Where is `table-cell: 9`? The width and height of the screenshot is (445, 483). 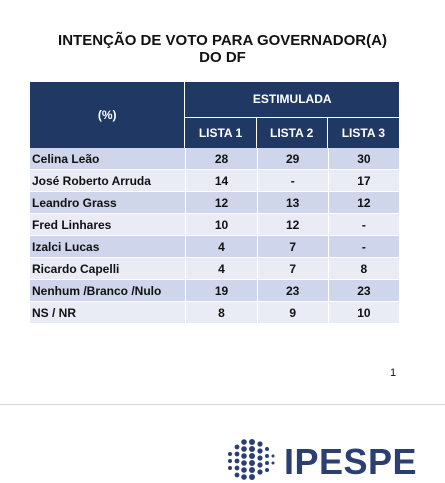 table-cell: 9 is located at coordinates (292, 313).